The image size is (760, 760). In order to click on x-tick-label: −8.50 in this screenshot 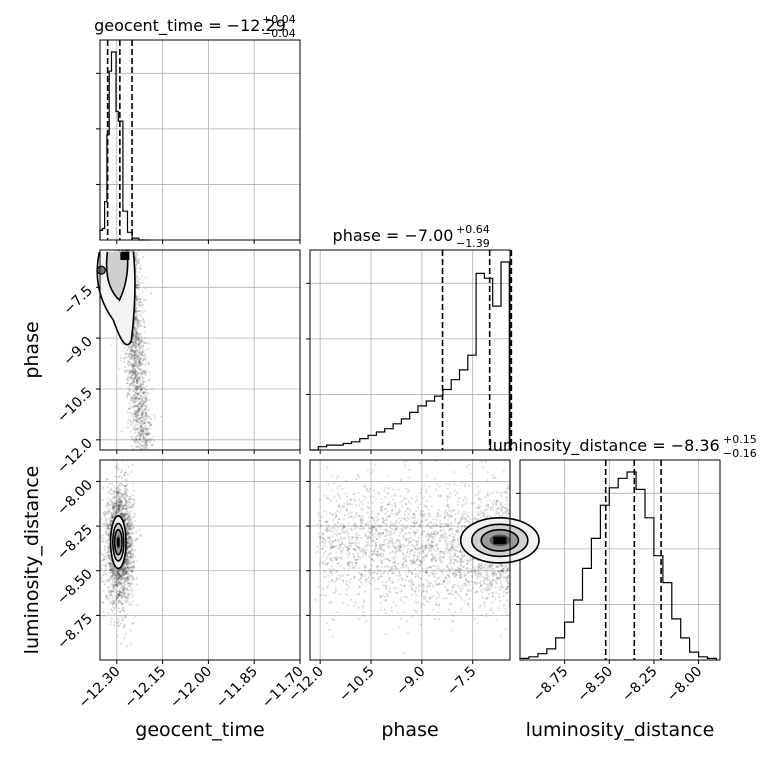, I will do `click(595, 685)`.